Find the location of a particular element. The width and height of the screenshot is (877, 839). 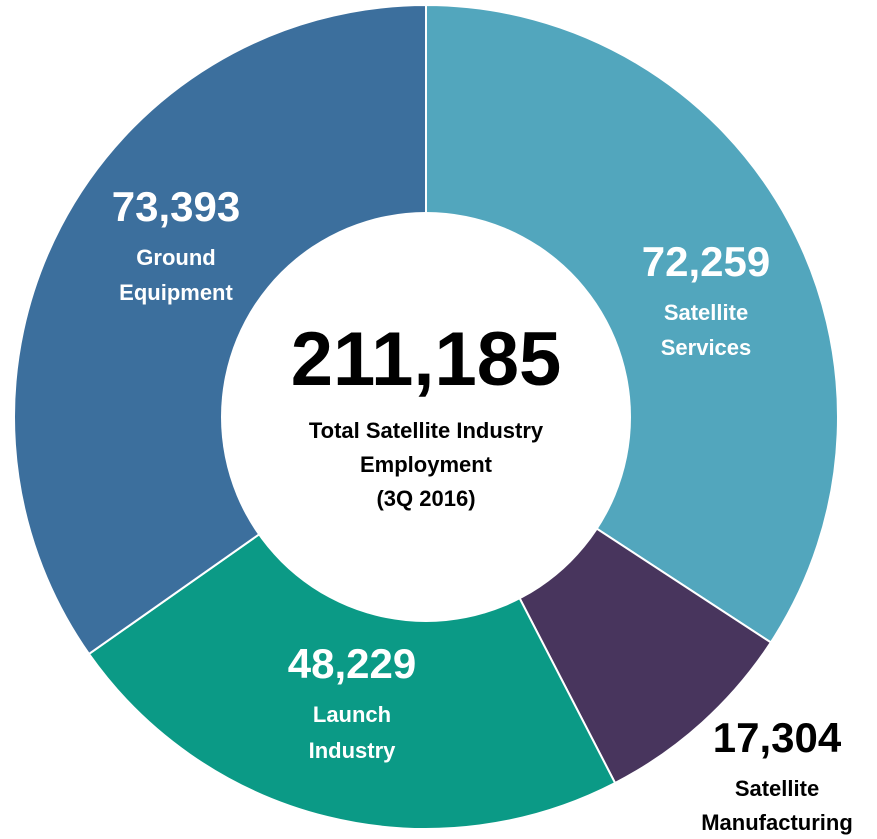

slice-label-launch-industry-line-2: Industry is located at coordinates (353, 750).